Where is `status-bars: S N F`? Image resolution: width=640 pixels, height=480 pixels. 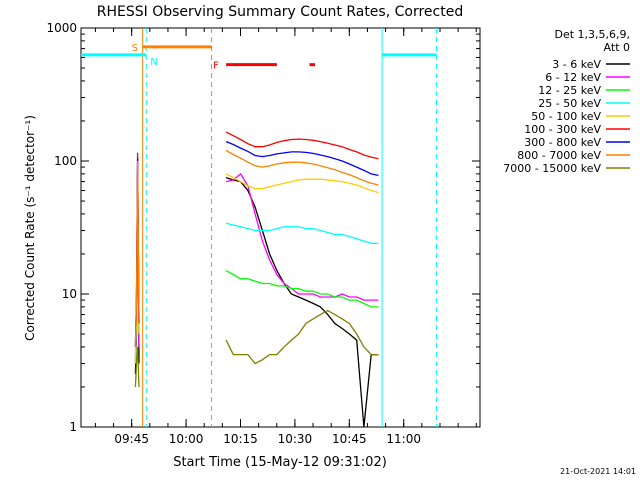
status-bars: S N F is located at coordinates (259, 57).